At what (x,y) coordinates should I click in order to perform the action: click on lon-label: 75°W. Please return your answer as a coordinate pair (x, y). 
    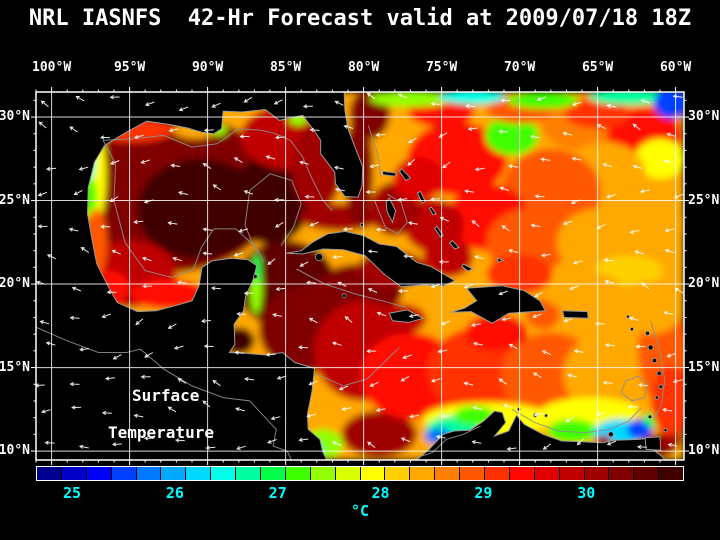
    Looking at the image, I should click on (441, 67).